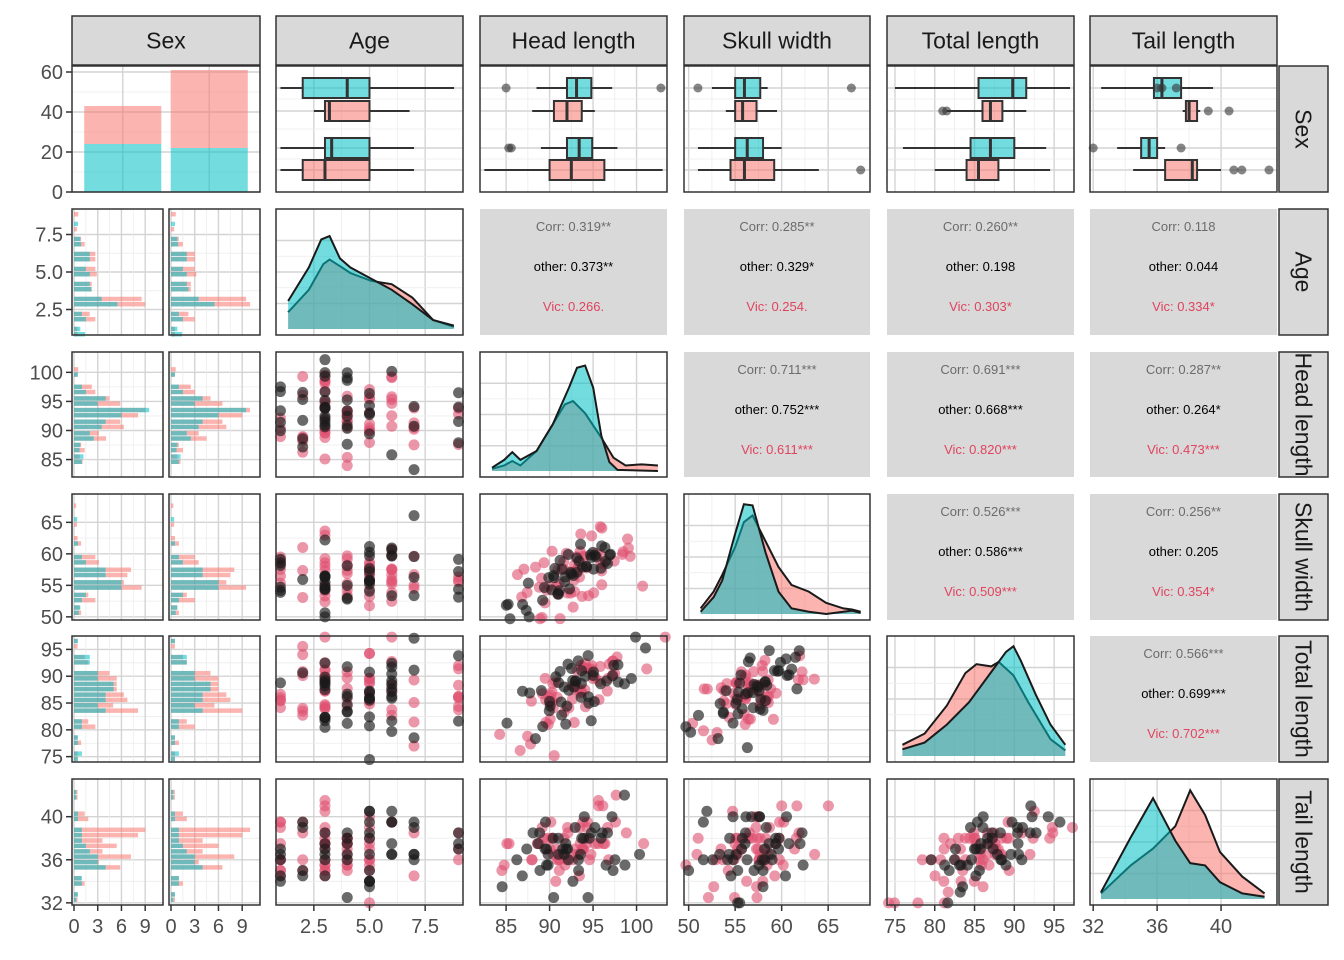  What do you see at coordinates (52, 153) in the screenshot?
I see `tick-label-left: 20` at bounding box center [52, 153].